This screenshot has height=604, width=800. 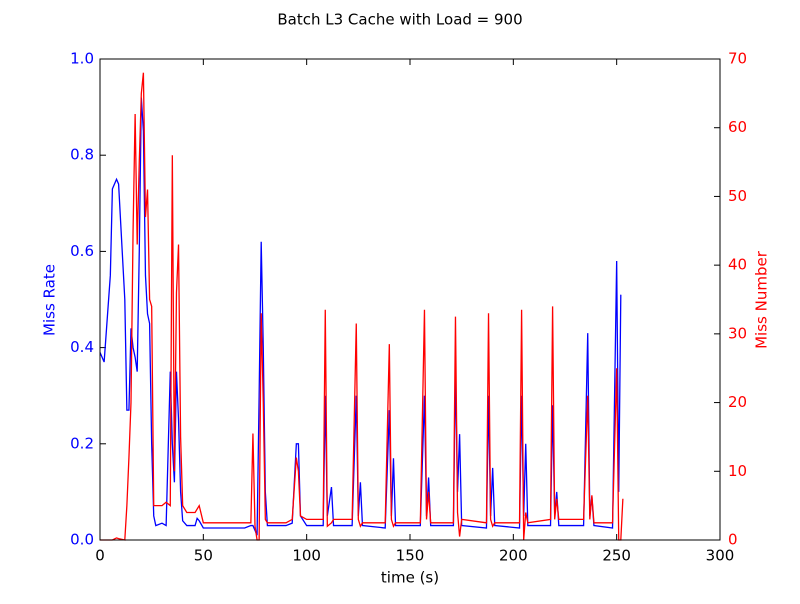 I want to click on y2-tick-label: 0, so click(x=733, y=540).